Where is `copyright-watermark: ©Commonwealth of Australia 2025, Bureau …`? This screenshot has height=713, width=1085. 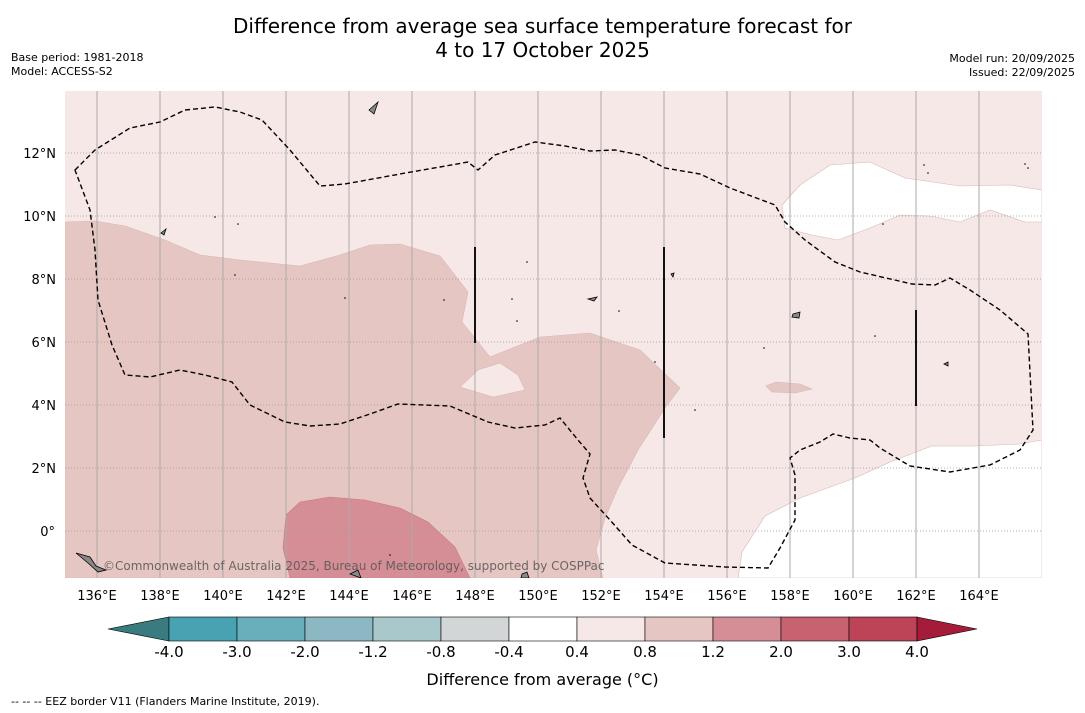 copyright-watermark: ©Commonwealth of Australia 2025, Bureau … is located at coordinates (354, 566).